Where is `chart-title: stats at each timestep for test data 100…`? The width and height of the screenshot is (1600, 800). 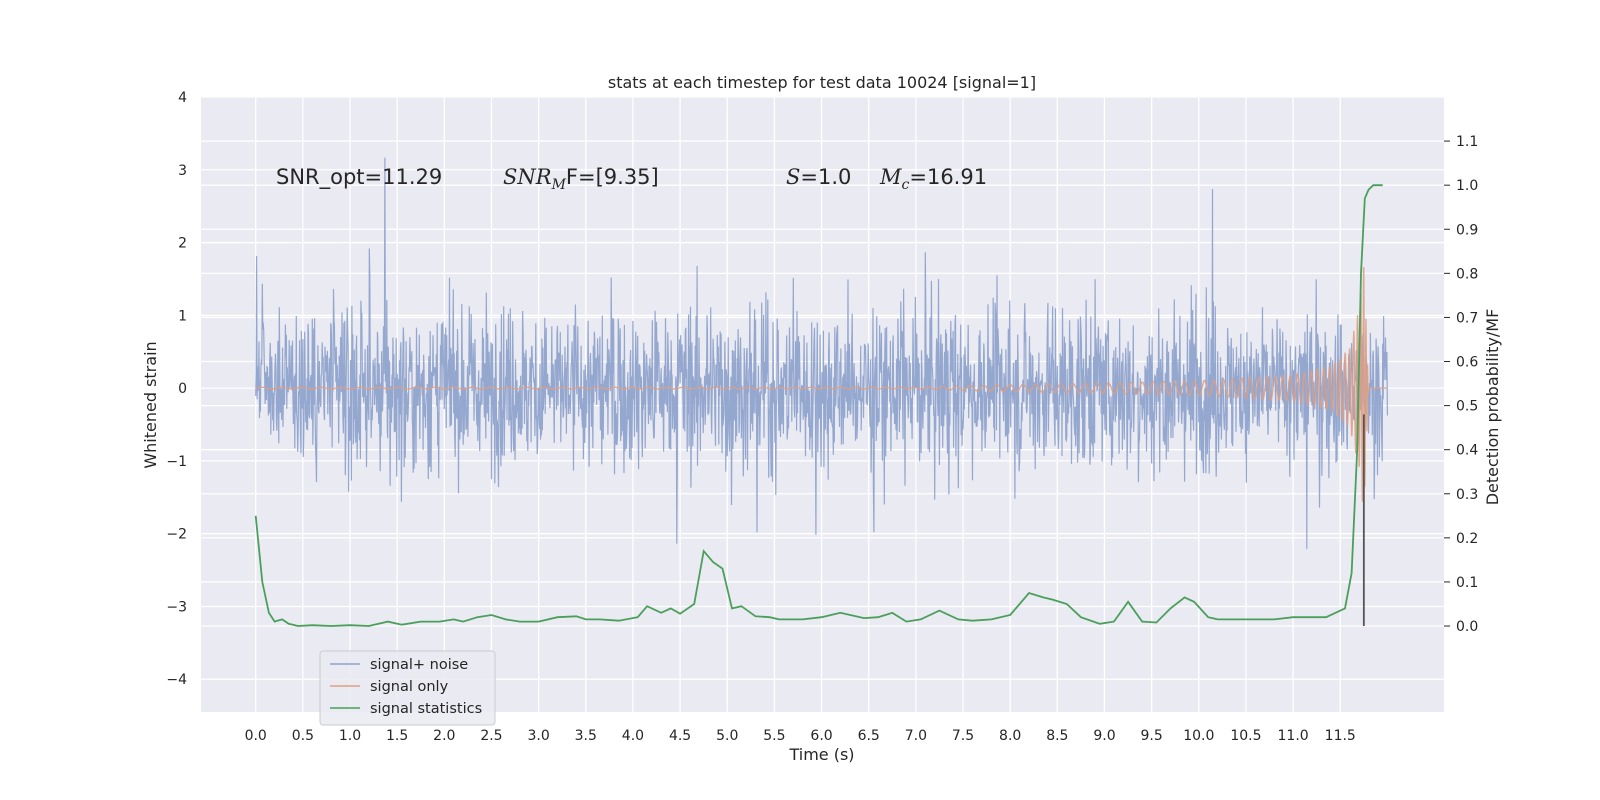 chart-title: stats at each timestep for test data 100… is located at coordinates (822, 82).